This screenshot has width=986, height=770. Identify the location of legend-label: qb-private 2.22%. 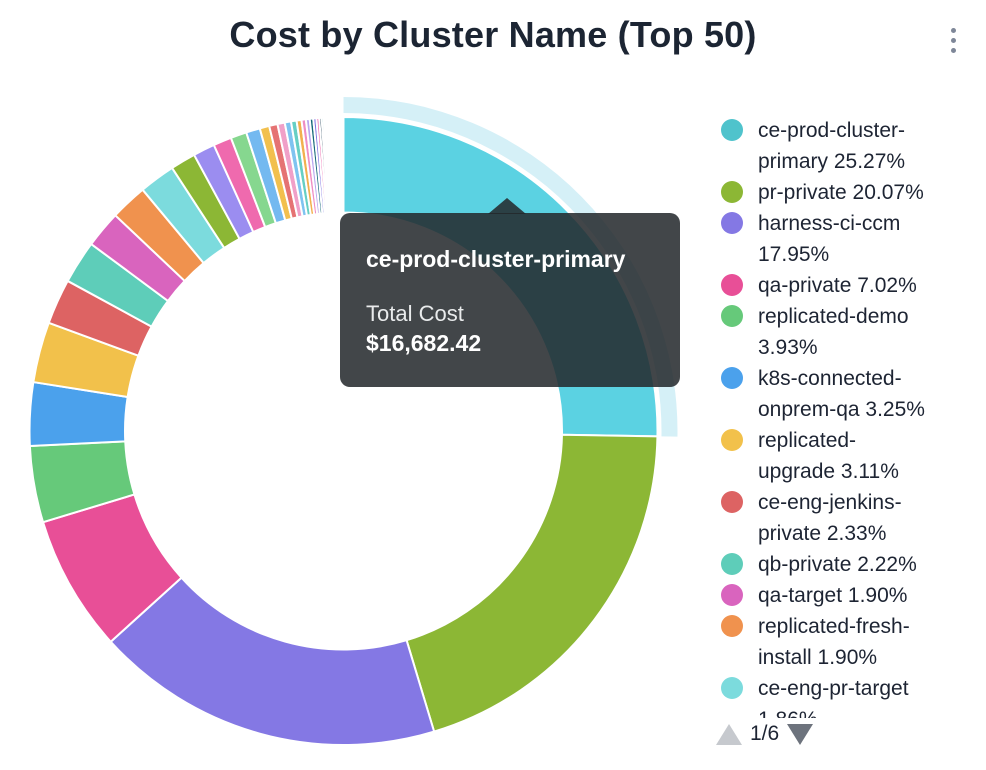
(837, 564).